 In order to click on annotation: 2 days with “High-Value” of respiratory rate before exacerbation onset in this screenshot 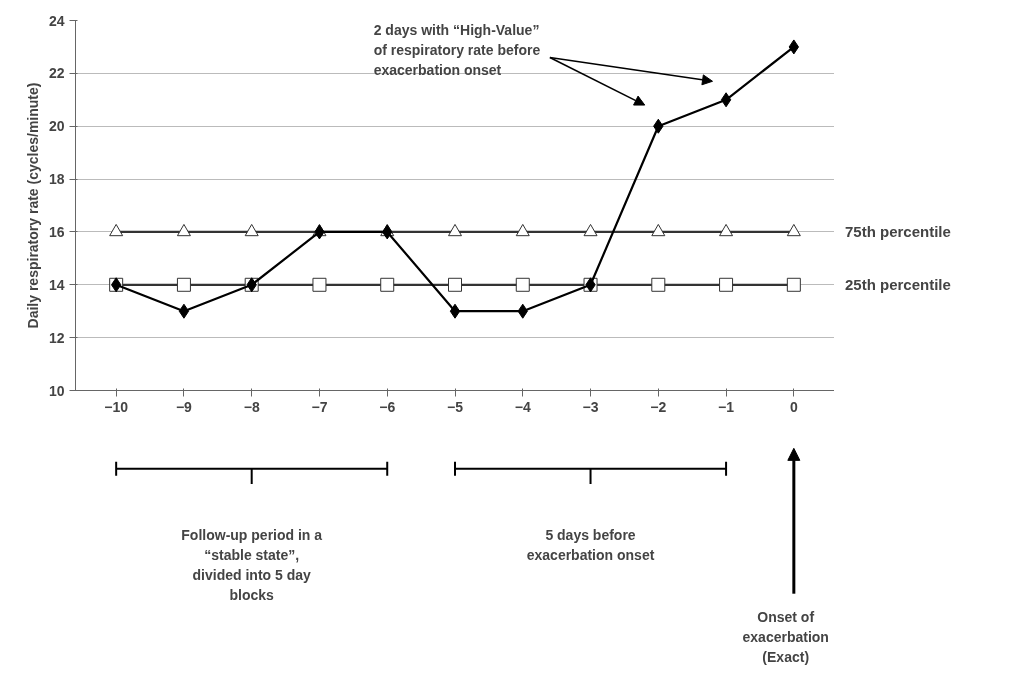, I will do `click(457, 49)`.